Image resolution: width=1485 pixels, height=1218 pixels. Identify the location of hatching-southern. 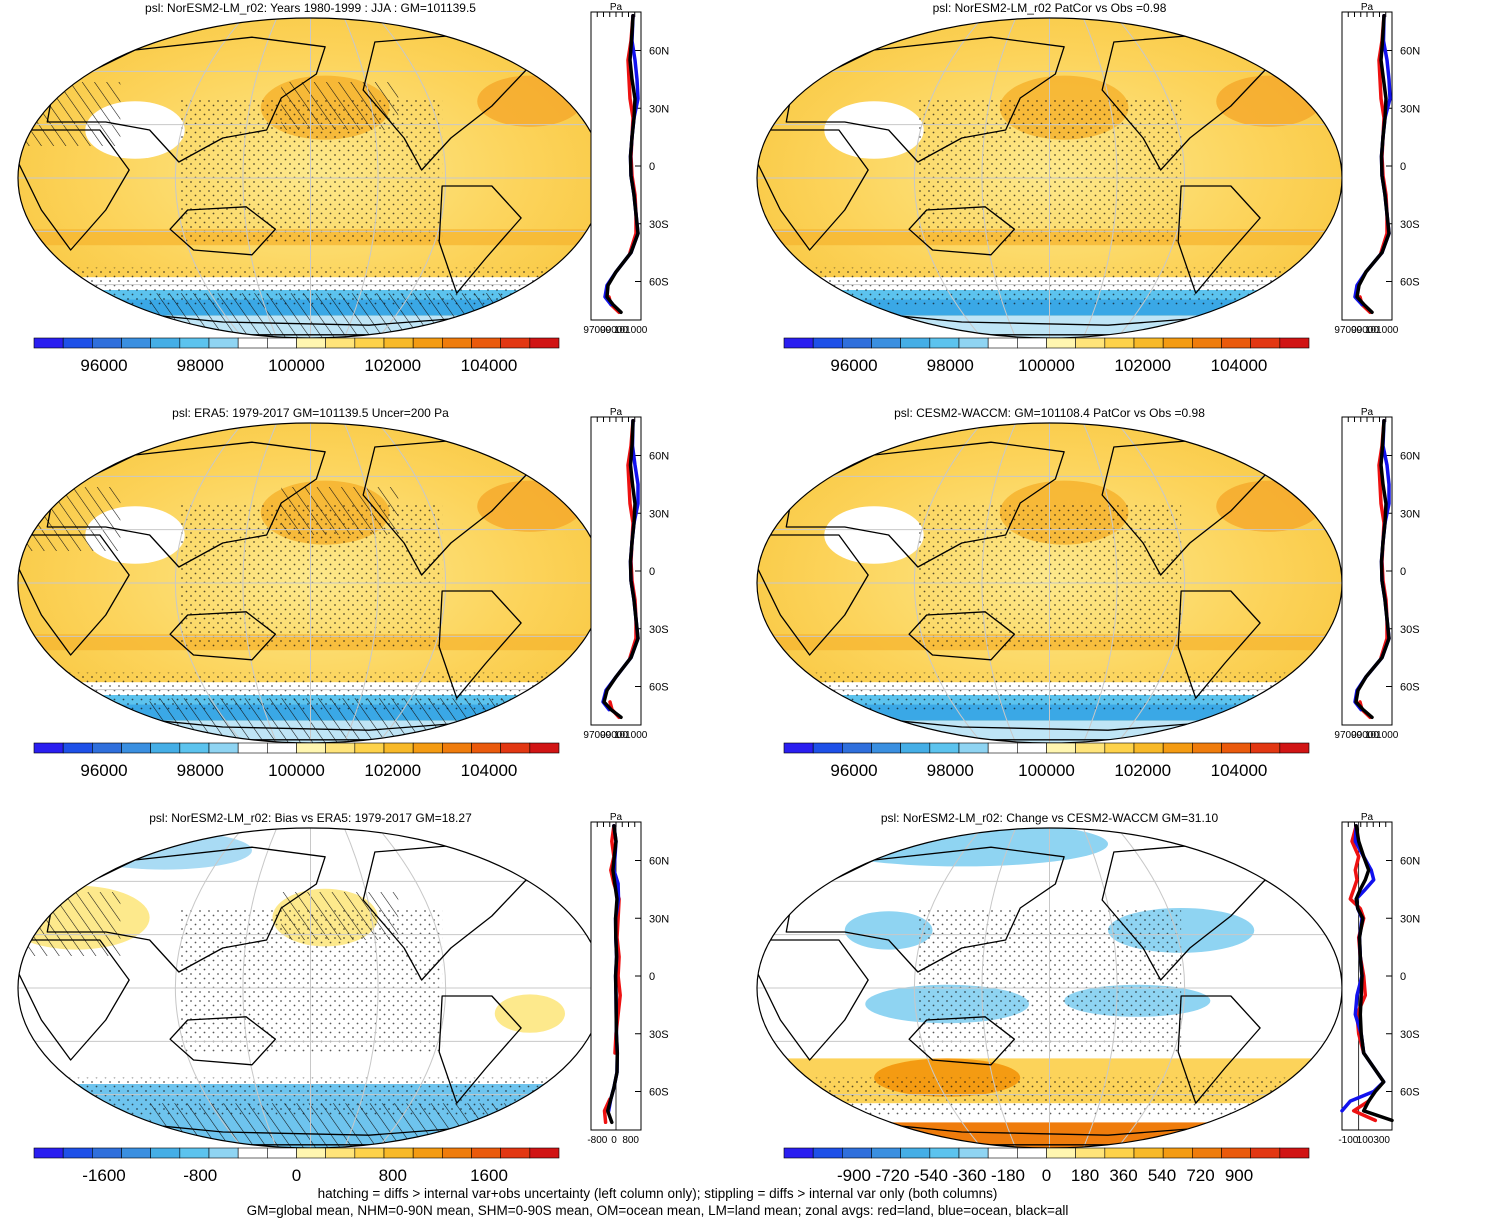
(339, 315).